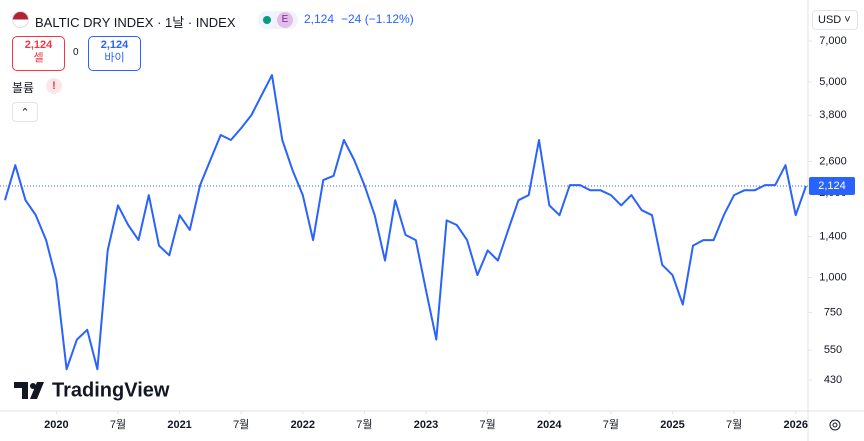  What do you see at coordinates (179, 425) in the screenshot?
I see `x-tick-label: 2021` at bounding box center [179, 425].